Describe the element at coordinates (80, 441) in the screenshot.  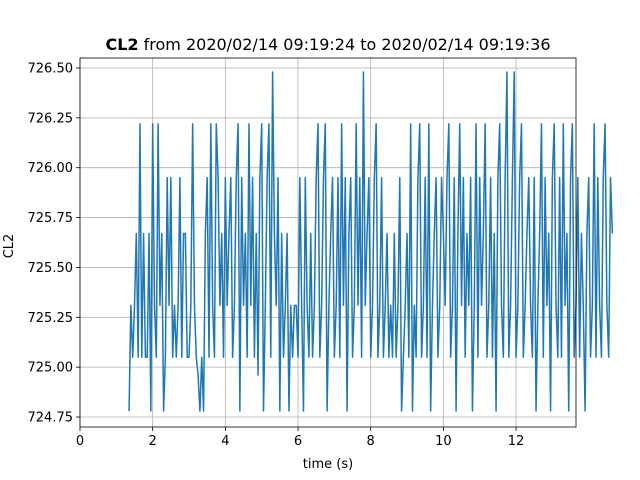
I see `x-tick-label: 0` at that location.